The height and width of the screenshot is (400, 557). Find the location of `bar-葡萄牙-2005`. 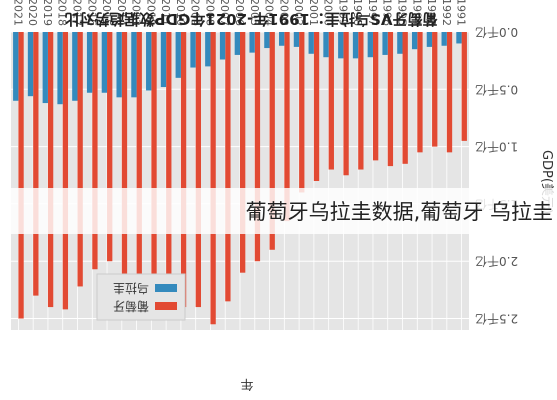

bar-葡萄牙-2005 is located at coordinates (257, 147).